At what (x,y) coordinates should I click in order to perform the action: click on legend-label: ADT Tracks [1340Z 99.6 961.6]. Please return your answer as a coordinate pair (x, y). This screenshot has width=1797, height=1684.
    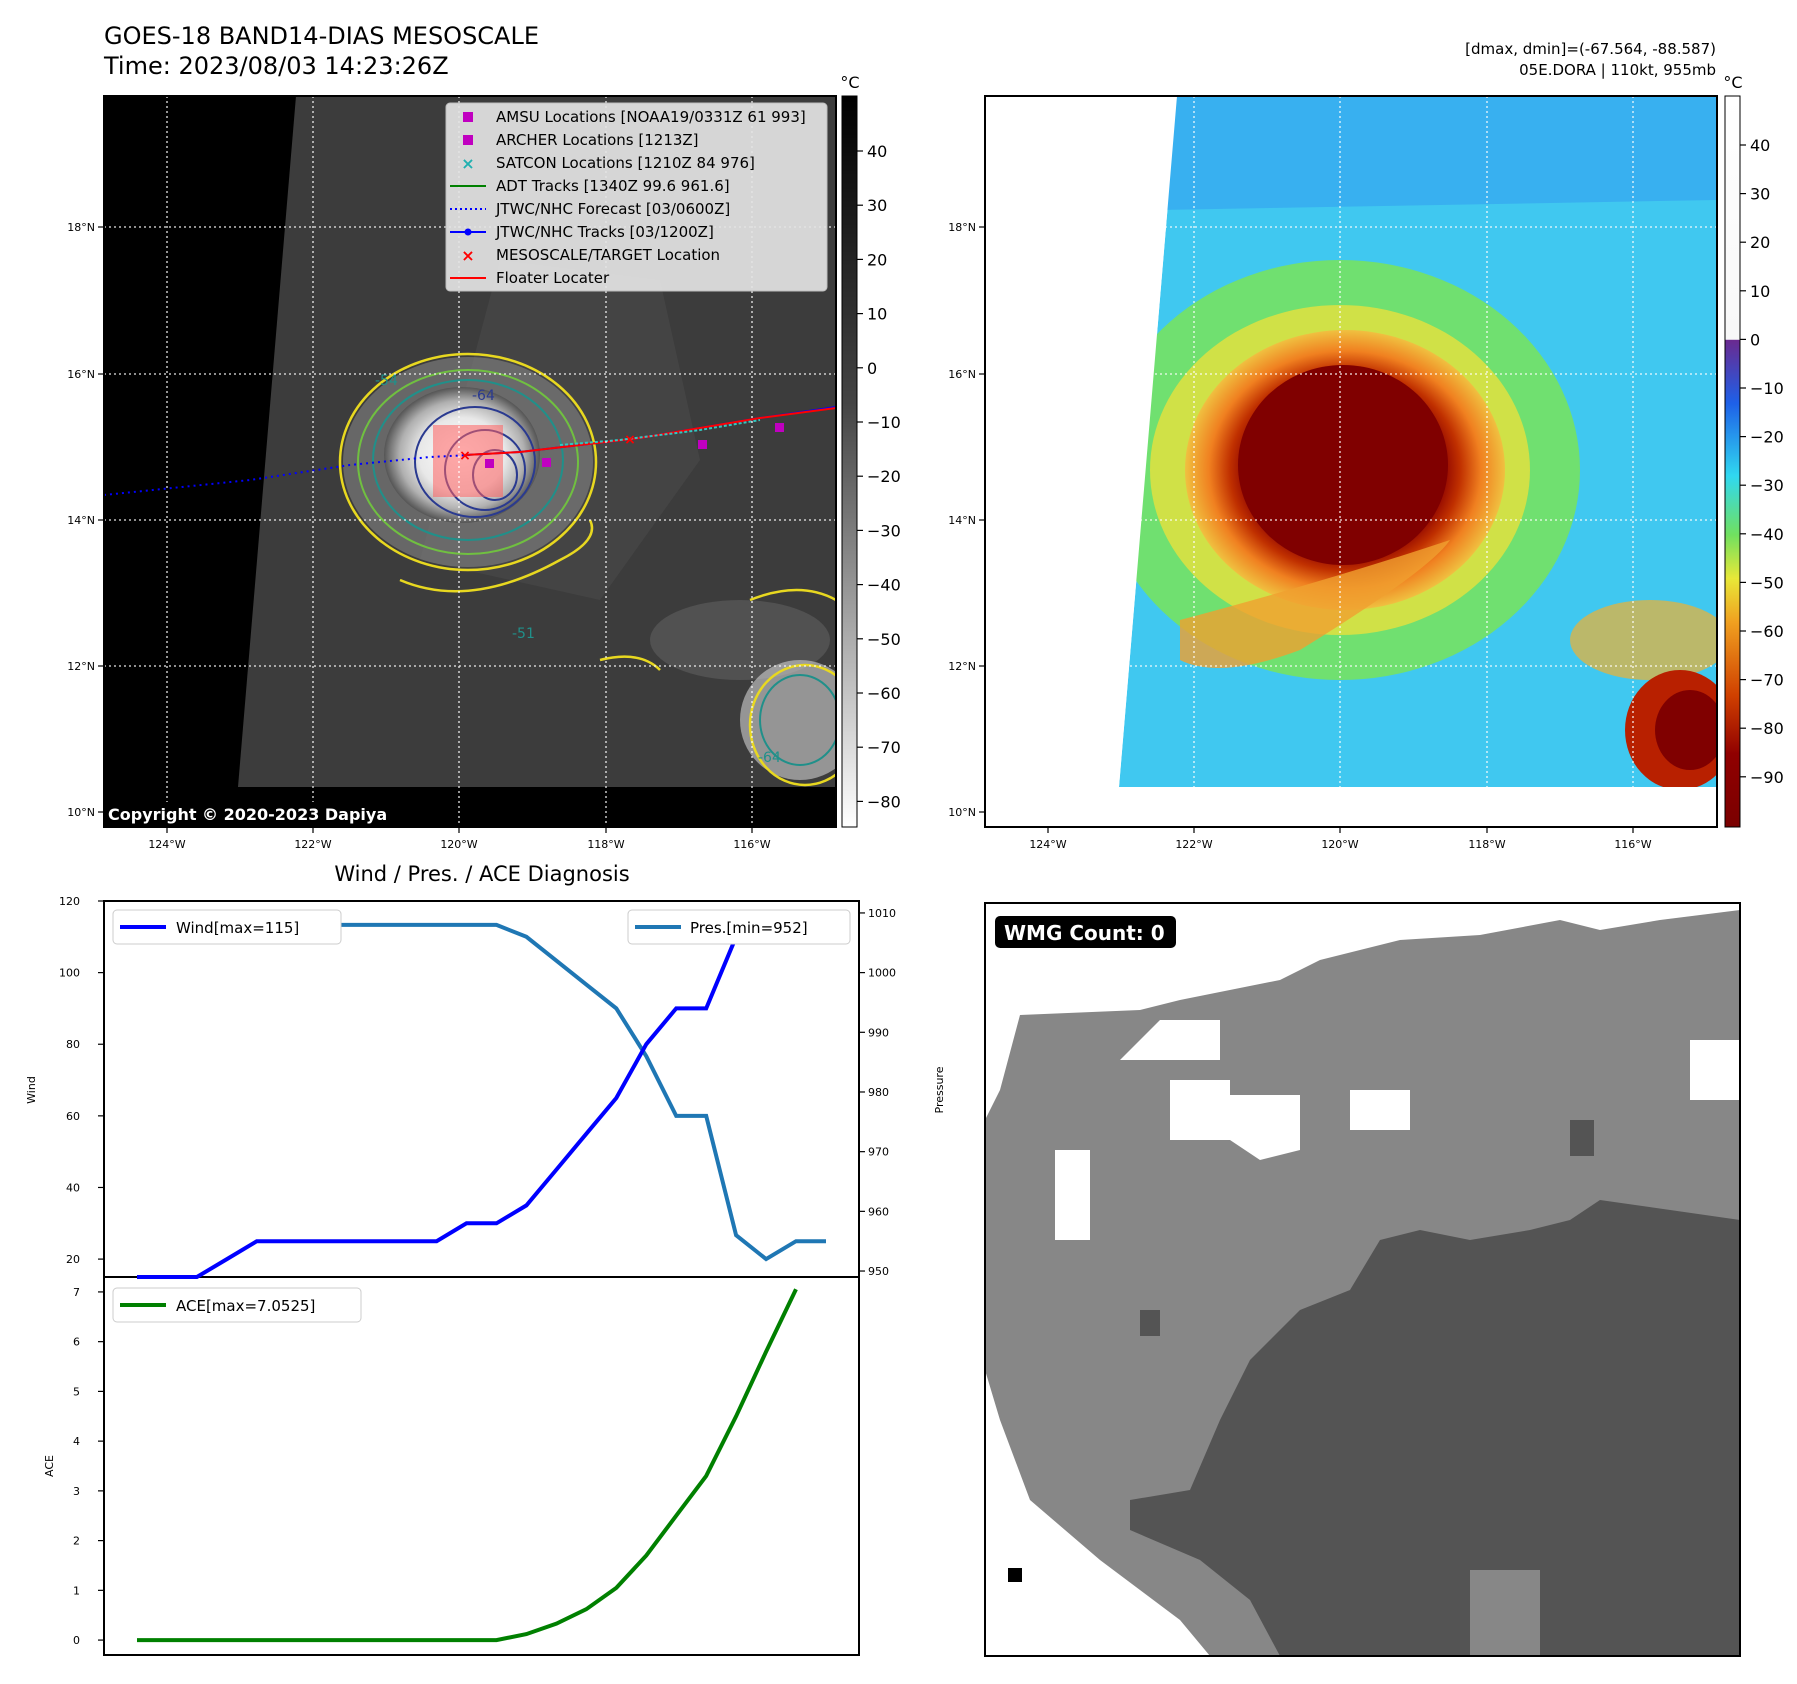
    Looking at the image, I should click on (613, 186).